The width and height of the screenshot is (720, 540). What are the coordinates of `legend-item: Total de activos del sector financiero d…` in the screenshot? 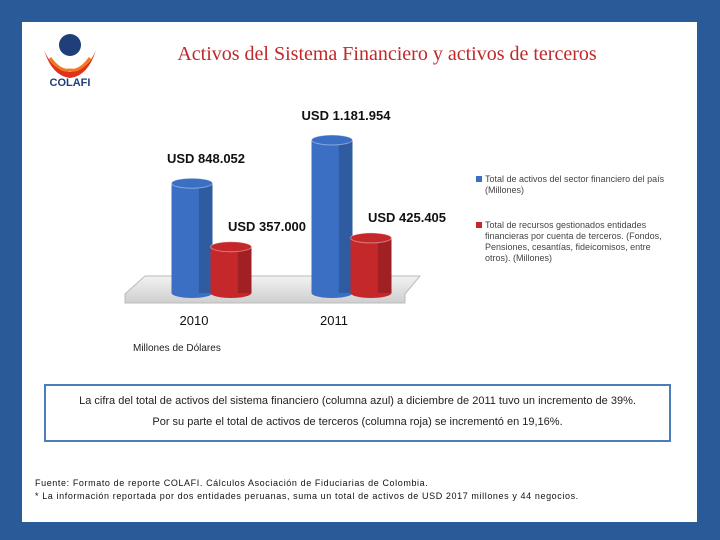 It's located at (571, 185).